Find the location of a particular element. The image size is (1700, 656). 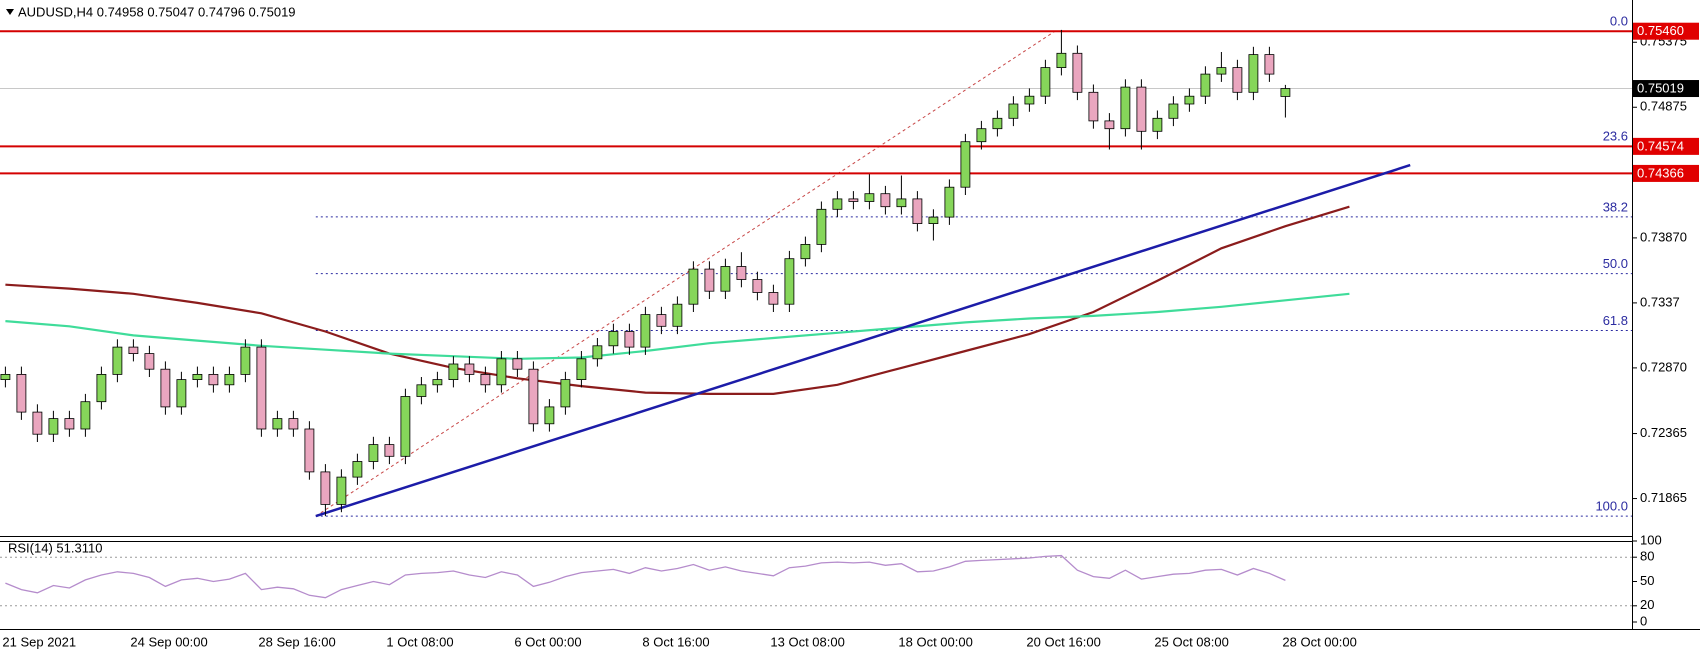

fib-label: 61.8 is located at coordinates (1615, 320).